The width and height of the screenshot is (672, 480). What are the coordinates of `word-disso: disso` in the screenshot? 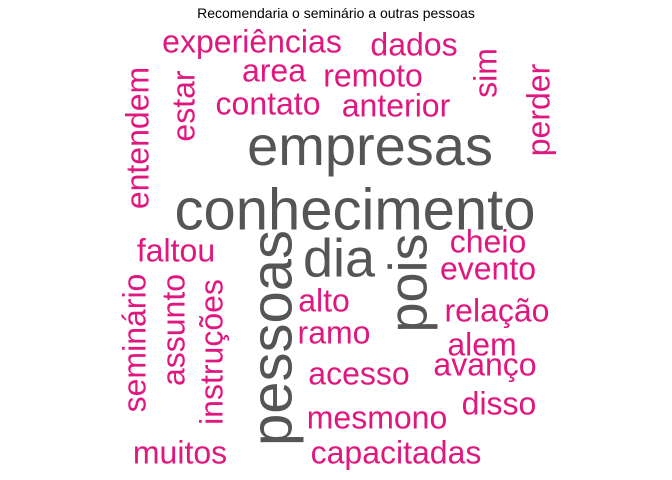 It's located at (499, 403).